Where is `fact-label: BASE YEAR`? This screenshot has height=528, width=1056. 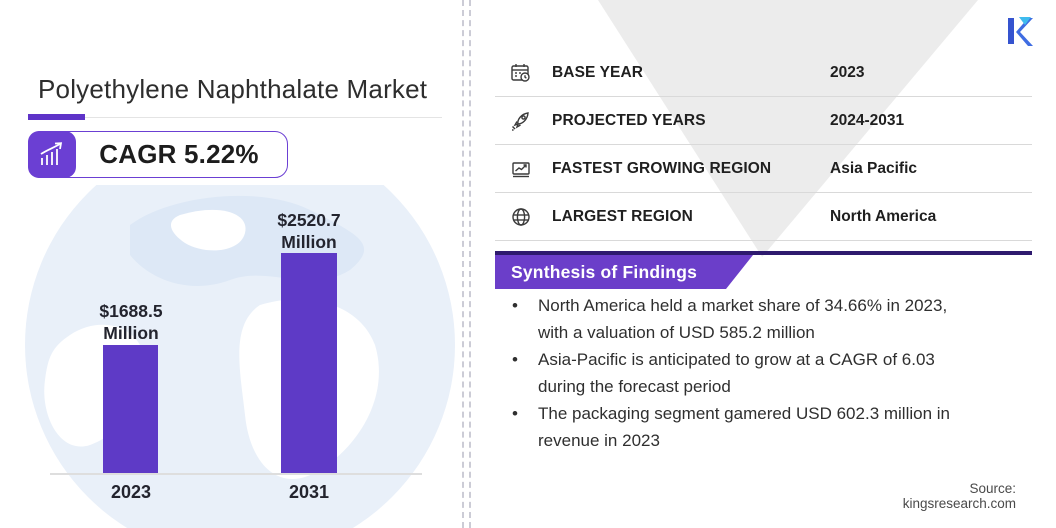 fact-label: BASE YEAR is located at coordinates (598, 72).